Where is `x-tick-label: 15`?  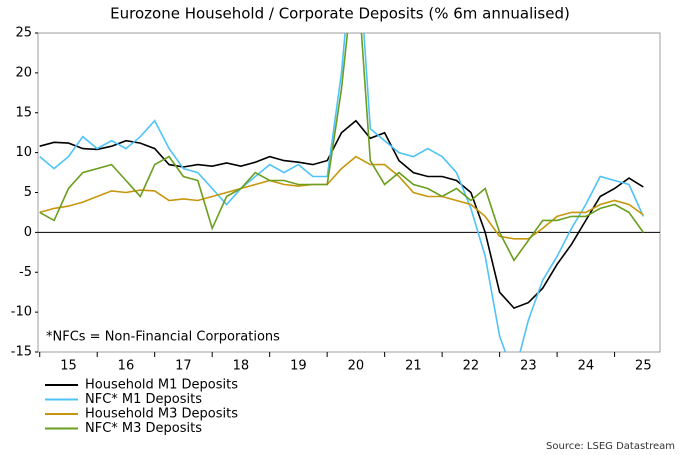
x-tick-label: 15 is located at coordinates (68, 366).